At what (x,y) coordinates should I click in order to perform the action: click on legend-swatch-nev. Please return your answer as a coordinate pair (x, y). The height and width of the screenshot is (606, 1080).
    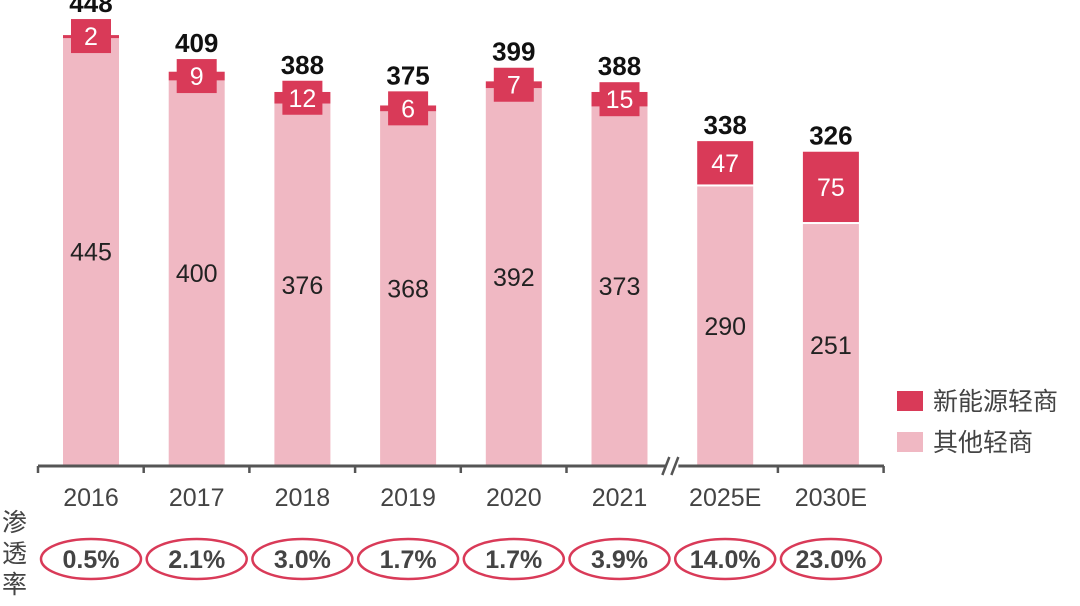
    Looking at the image, I should click on (910, 401).